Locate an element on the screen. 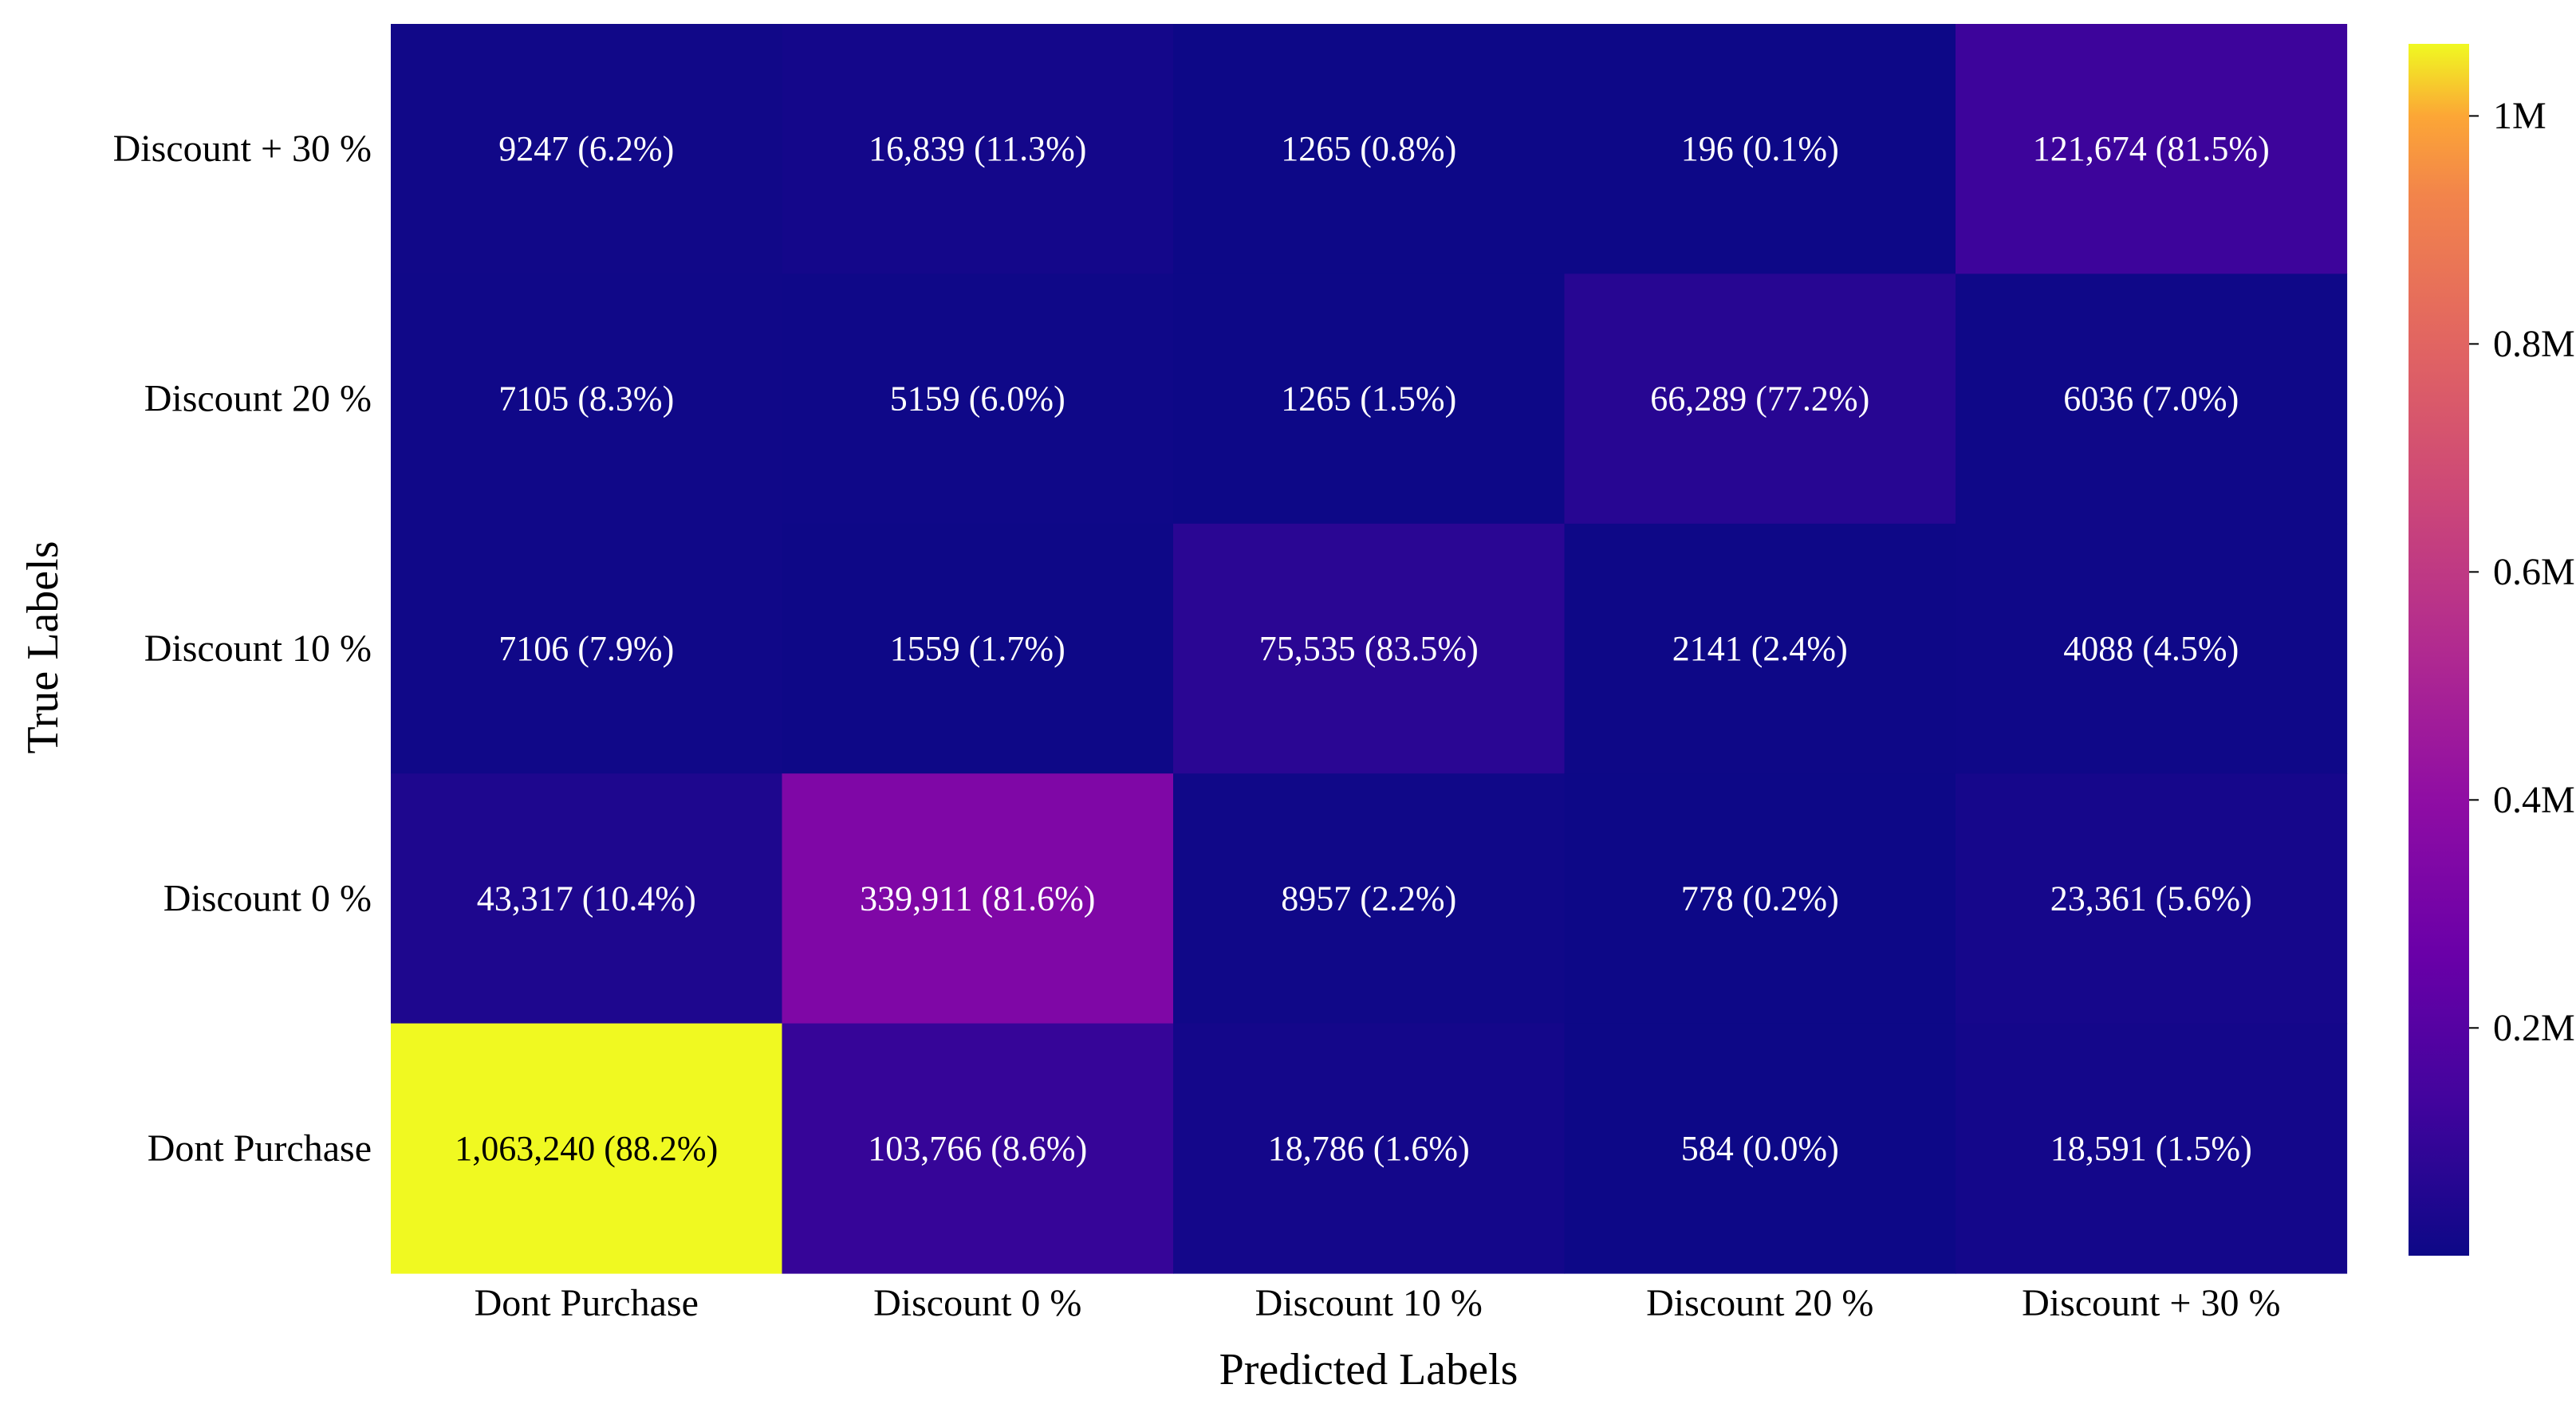 This screenshot has width=2576, height=1404. cell-value-label: 1265 (0.8%) is located at coordinates (1368, 148).